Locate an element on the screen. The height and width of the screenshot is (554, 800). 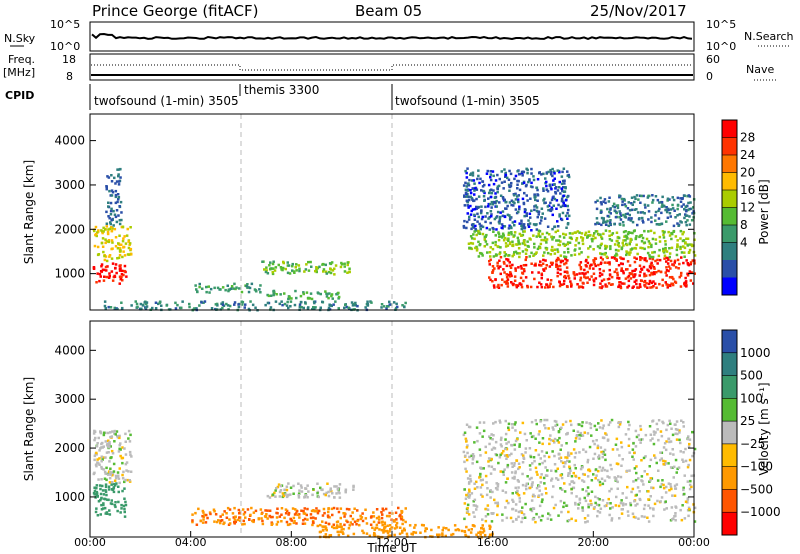
colorbar-swatch is located at coordinates (729, 216).